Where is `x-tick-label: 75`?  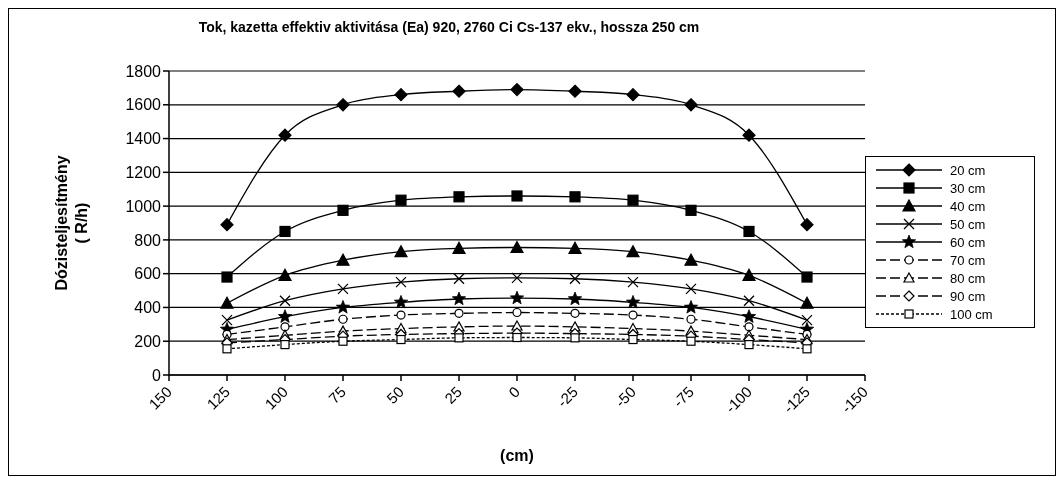
x-tick-label: 75 is located at coordinates (337, 394).